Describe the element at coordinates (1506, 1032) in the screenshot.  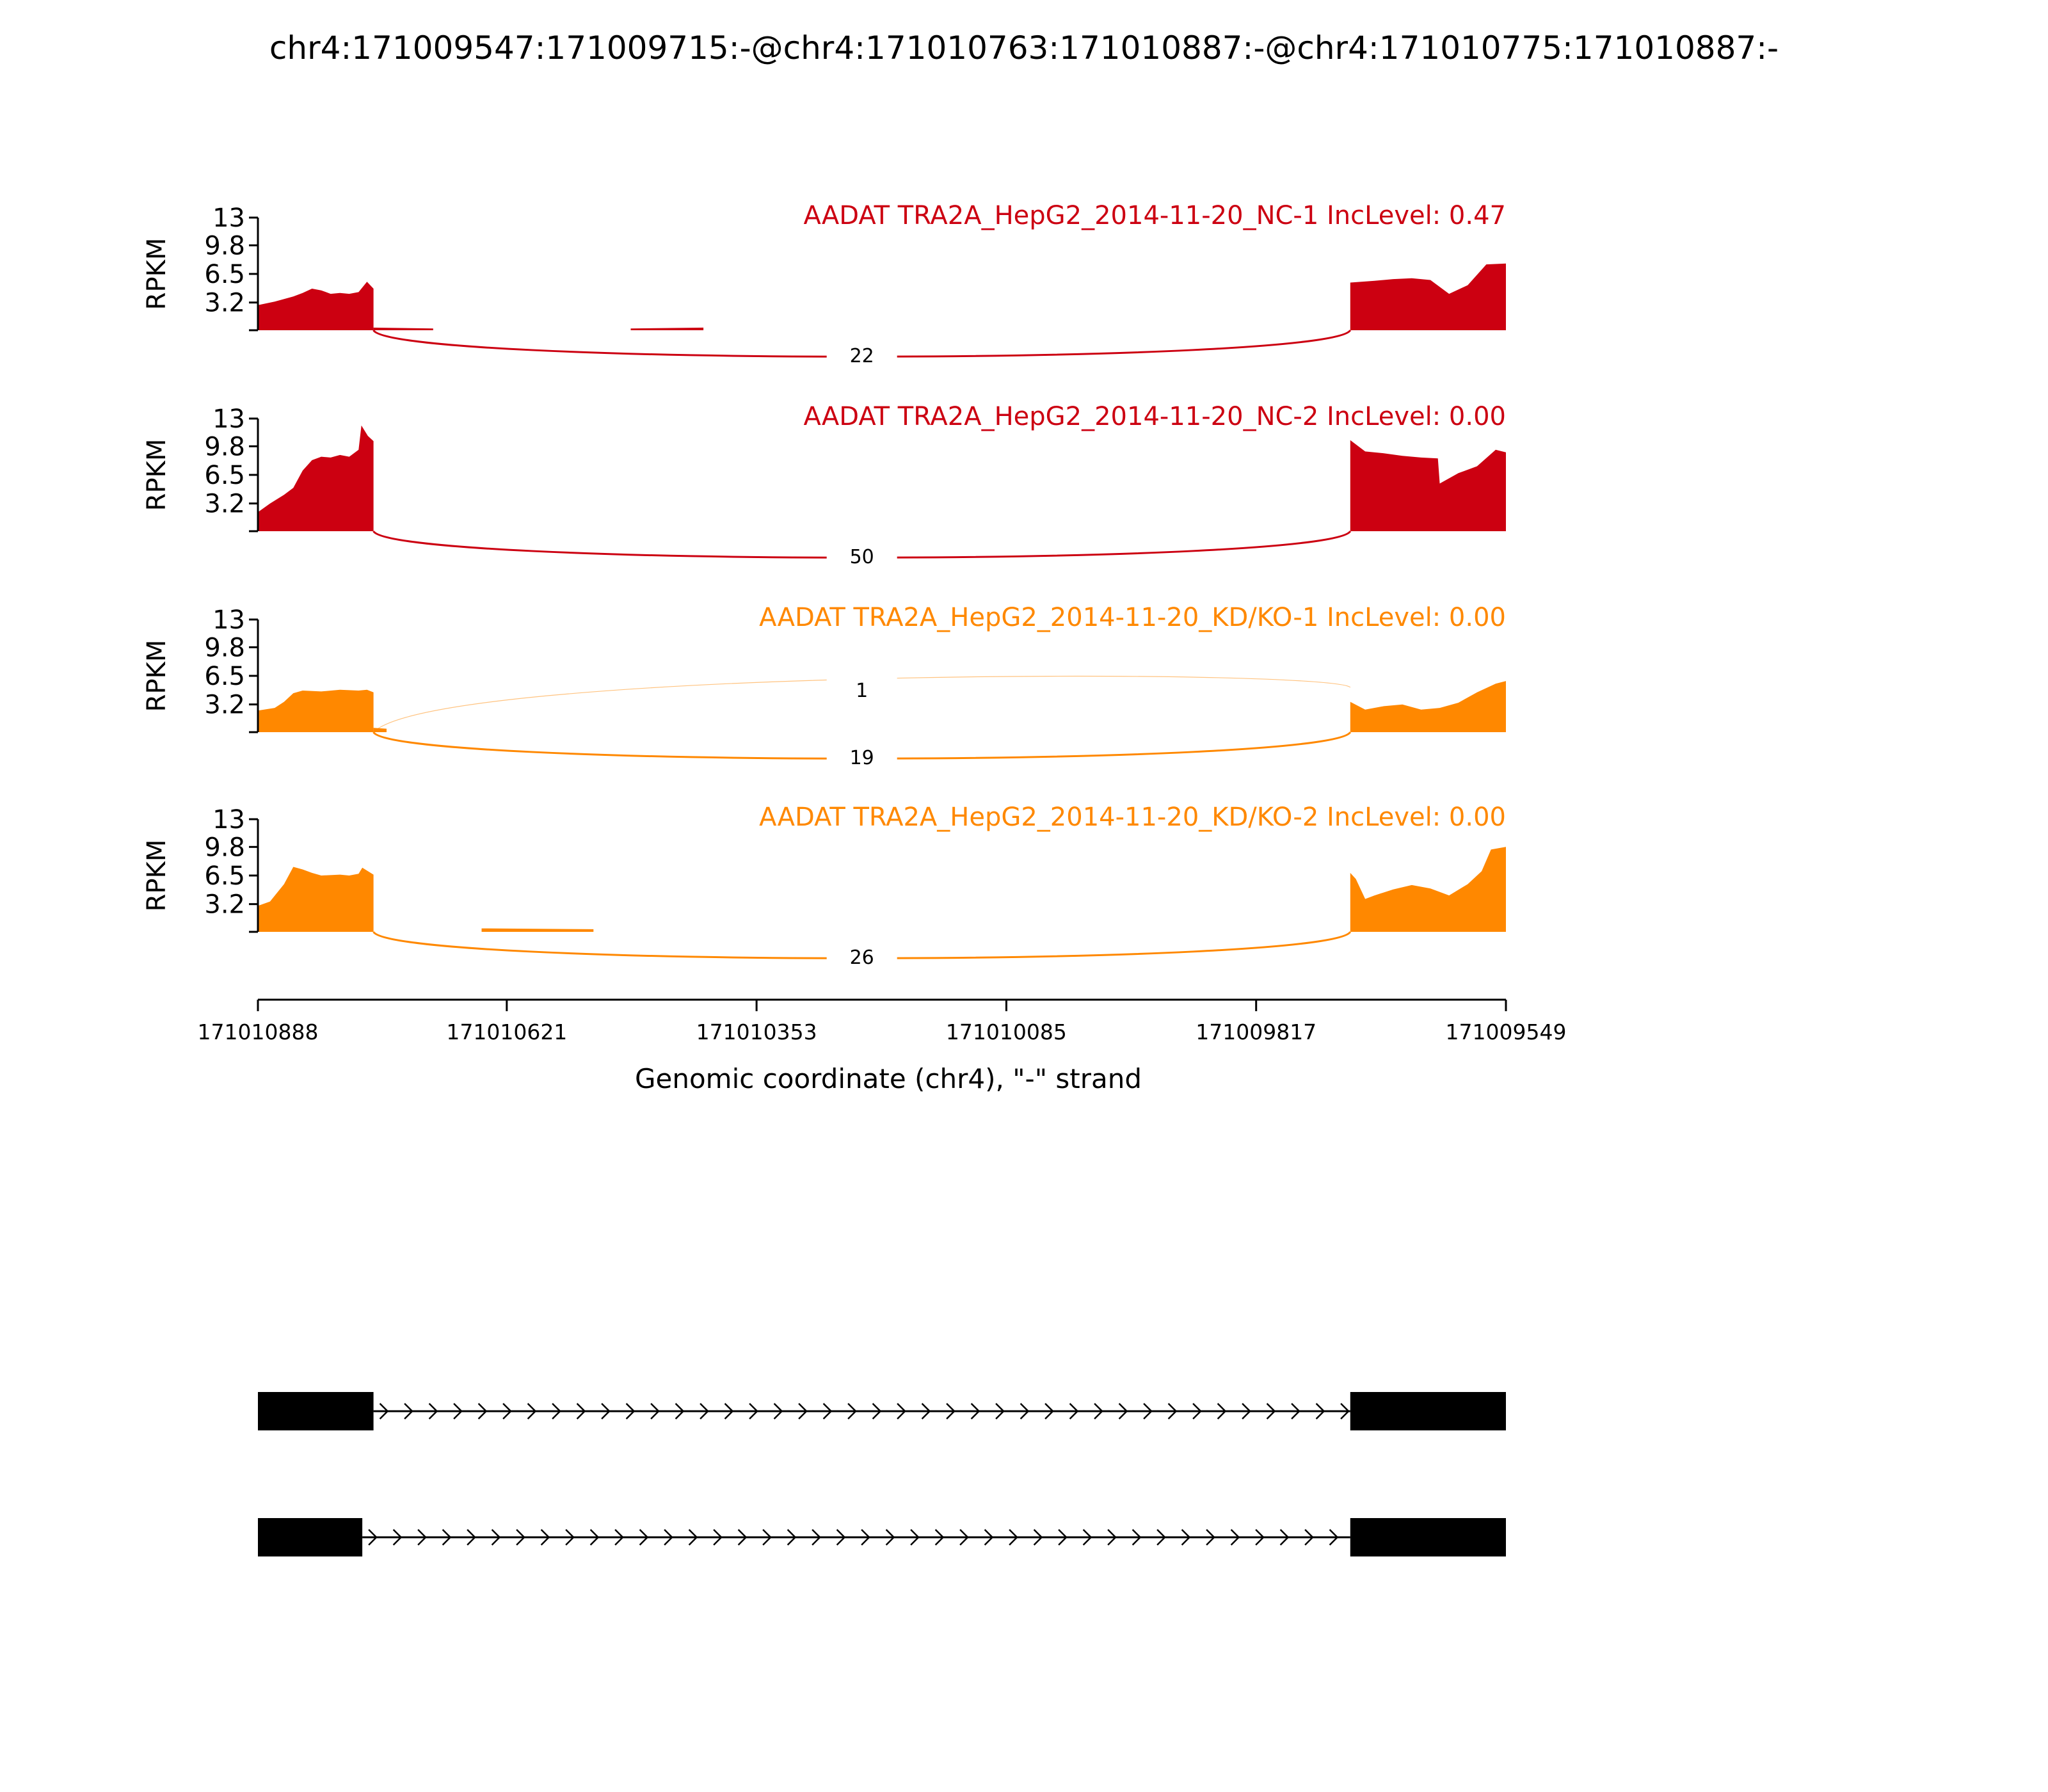
I see `x-tick-label: 171009549` at that location.